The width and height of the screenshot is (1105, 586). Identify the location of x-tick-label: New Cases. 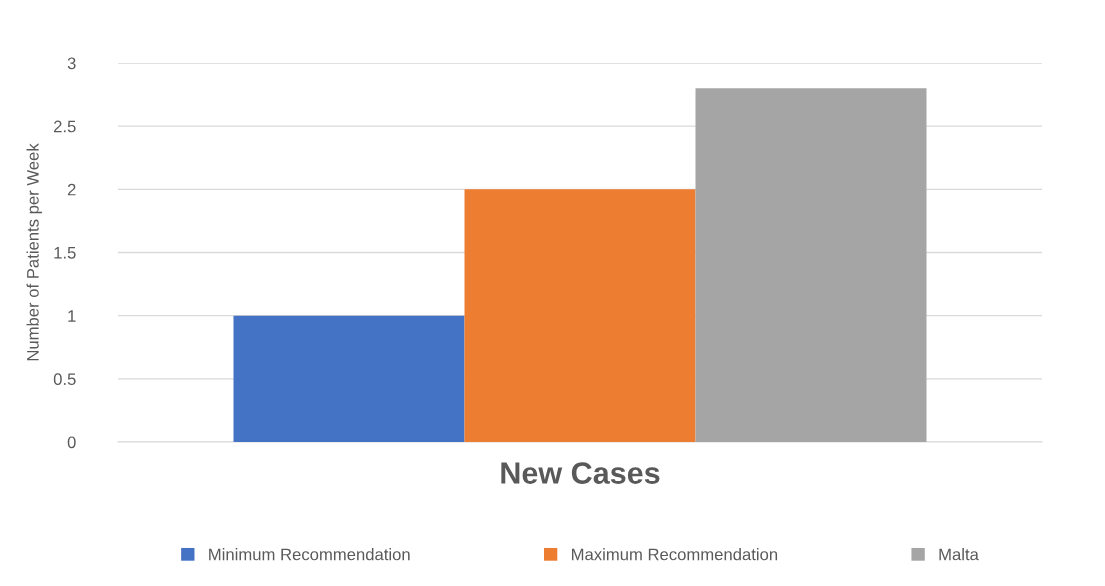
(580, 473).